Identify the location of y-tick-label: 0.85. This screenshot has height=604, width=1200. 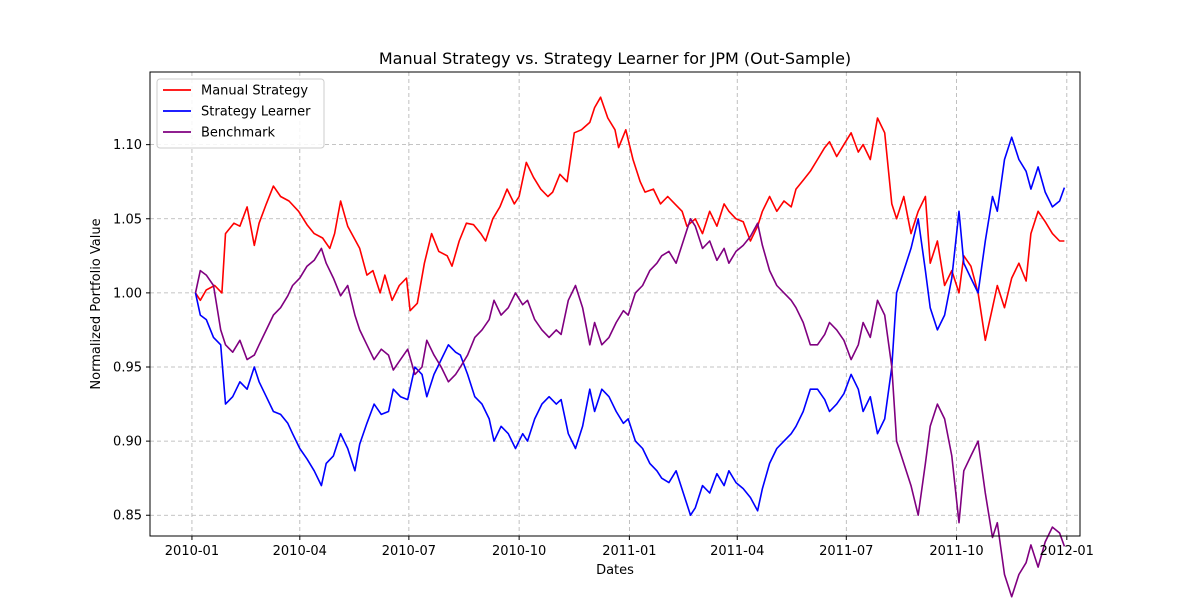
(127, 516).